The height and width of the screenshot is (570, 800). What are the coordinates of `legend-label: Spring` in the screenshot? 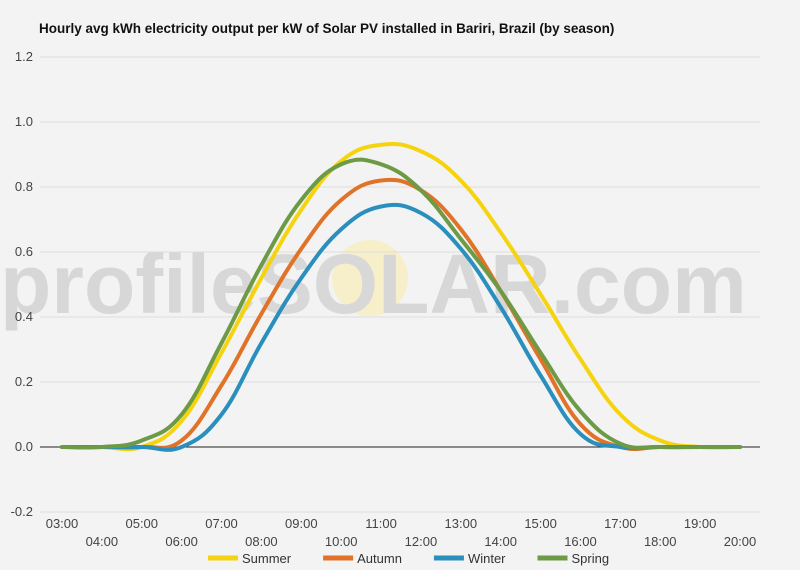 It's located at (591, 558).